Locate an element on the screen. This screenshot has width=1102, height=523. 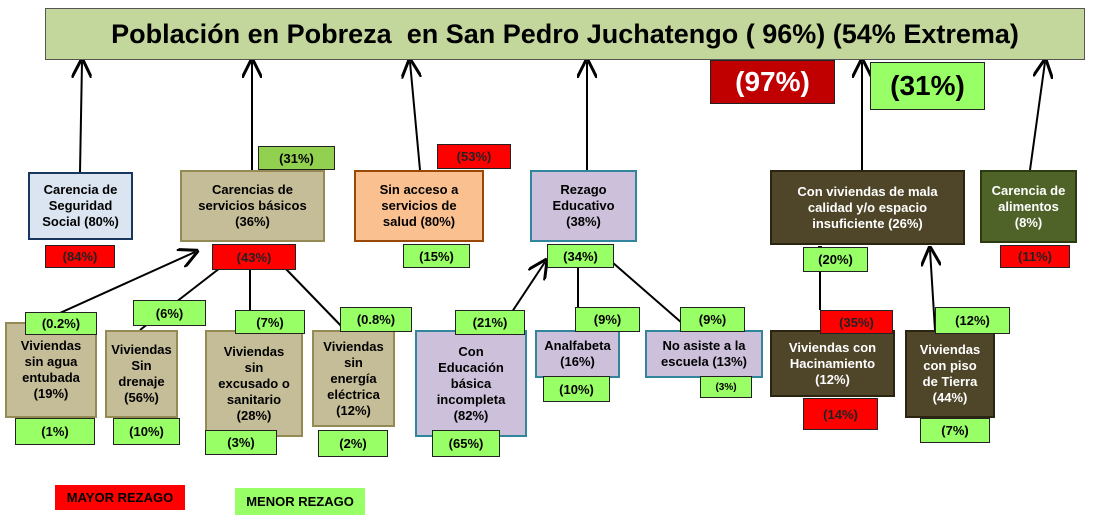
node-box: Carencias de servicios básicos (36%) is located at coordinates (252, 206).